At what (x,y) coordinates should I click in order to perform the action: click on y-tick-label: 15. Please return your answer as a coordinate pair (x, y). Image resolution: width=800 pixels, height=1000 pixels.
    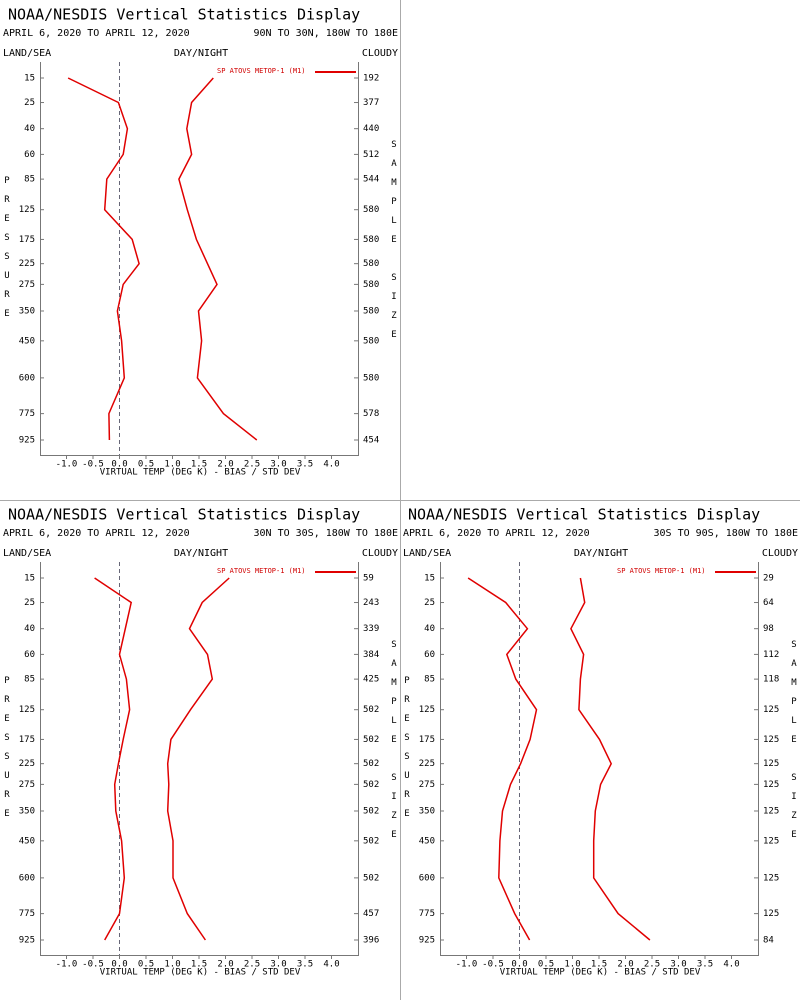
    Looking at the image, I should click on (429, 579).